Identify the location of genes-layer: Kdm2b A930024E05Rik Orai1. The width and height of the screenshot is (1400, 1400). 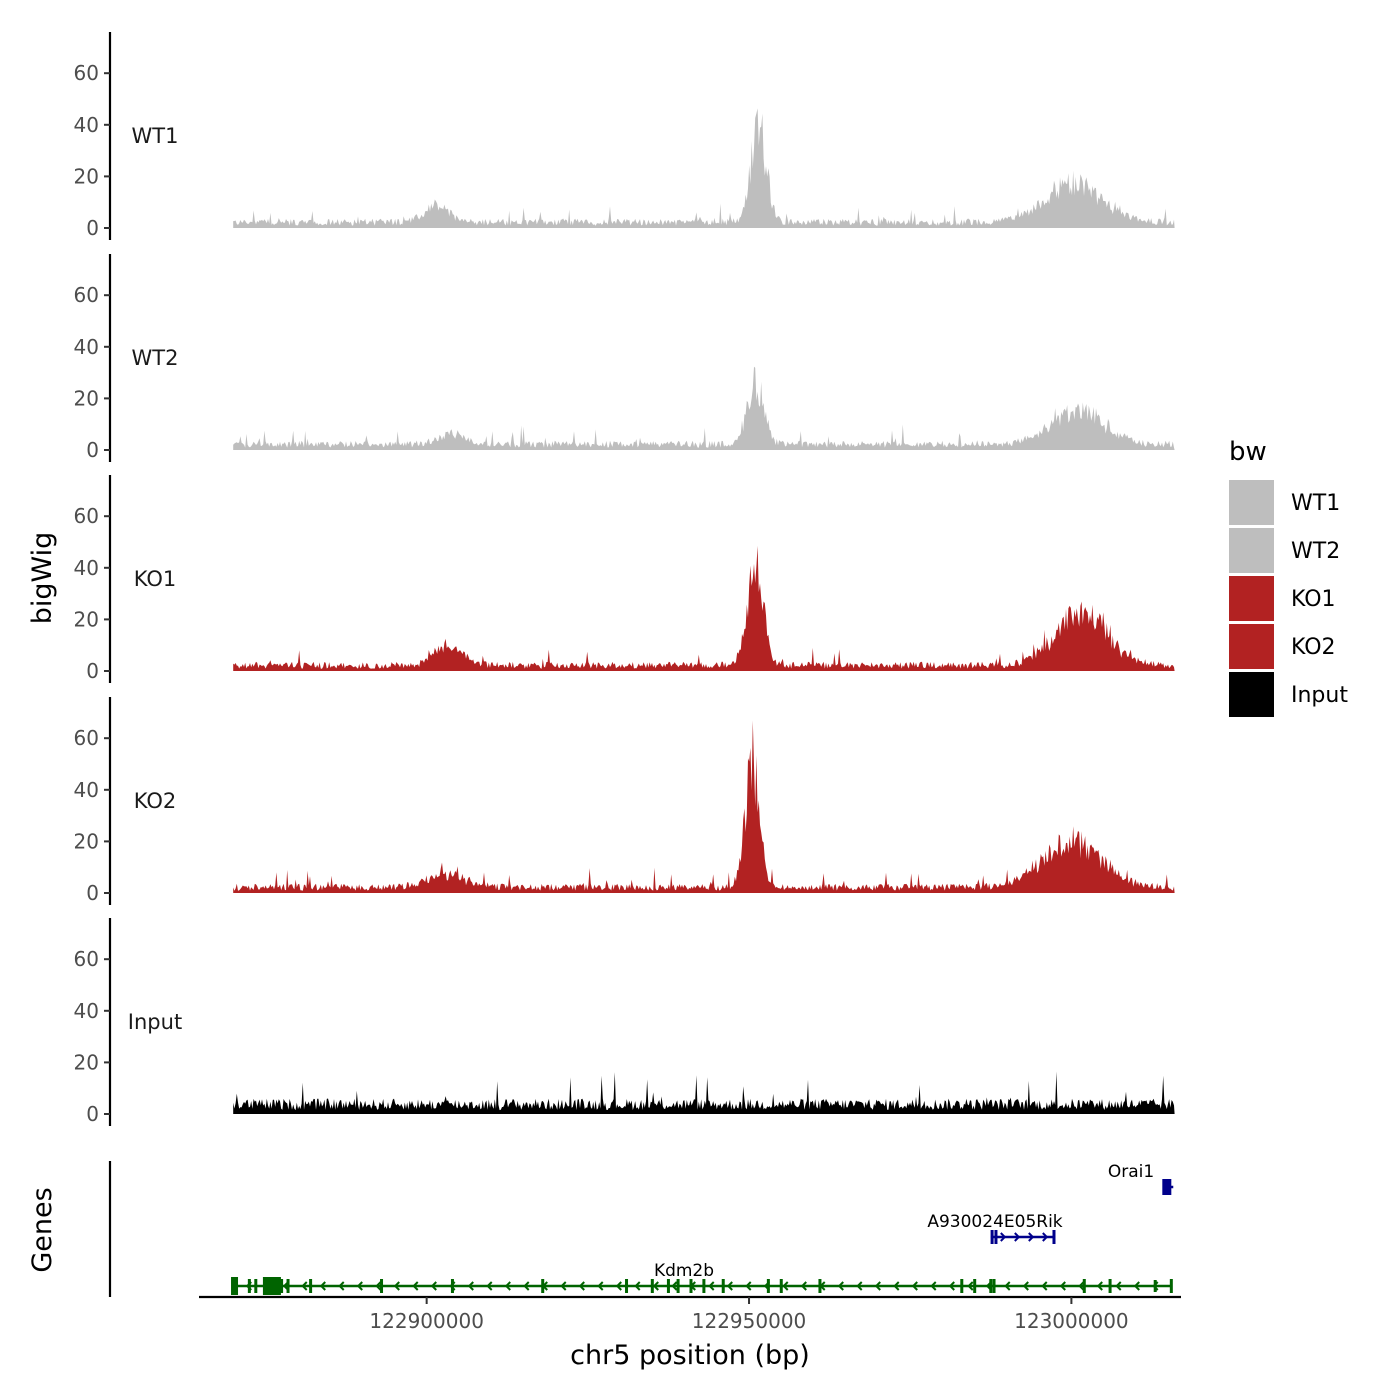
(641, 1229).